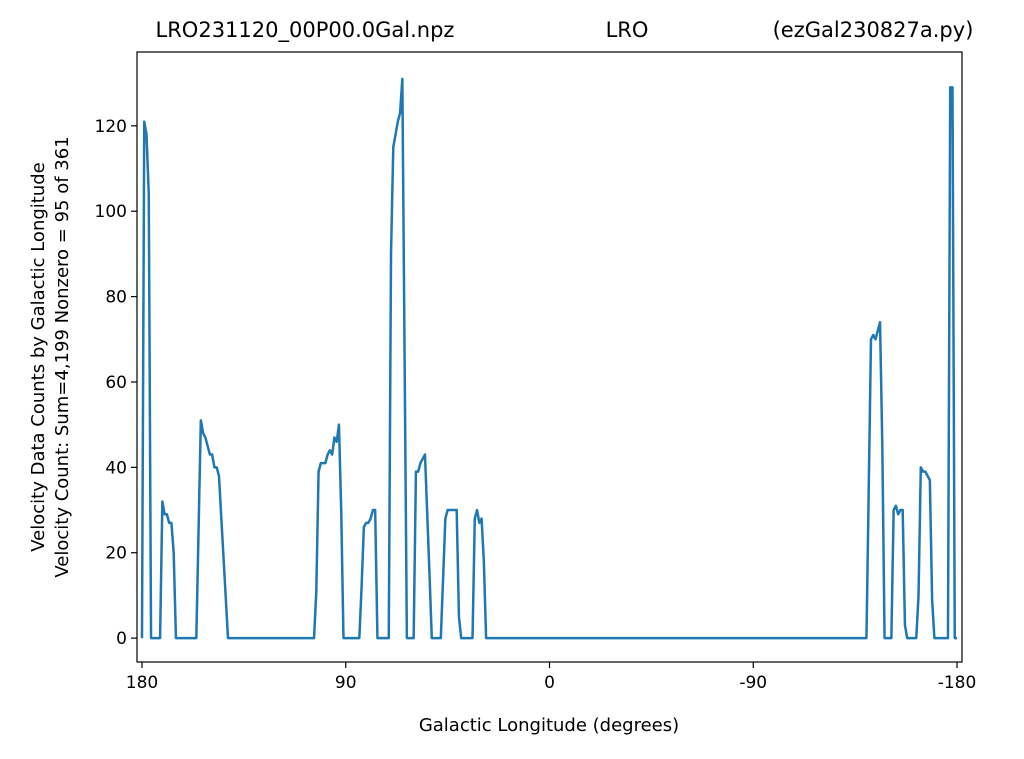  What do you see at coordinates (957, 683) in the screenshot?
I see `x-tick-label: -180` at bounding box center [957, 683].